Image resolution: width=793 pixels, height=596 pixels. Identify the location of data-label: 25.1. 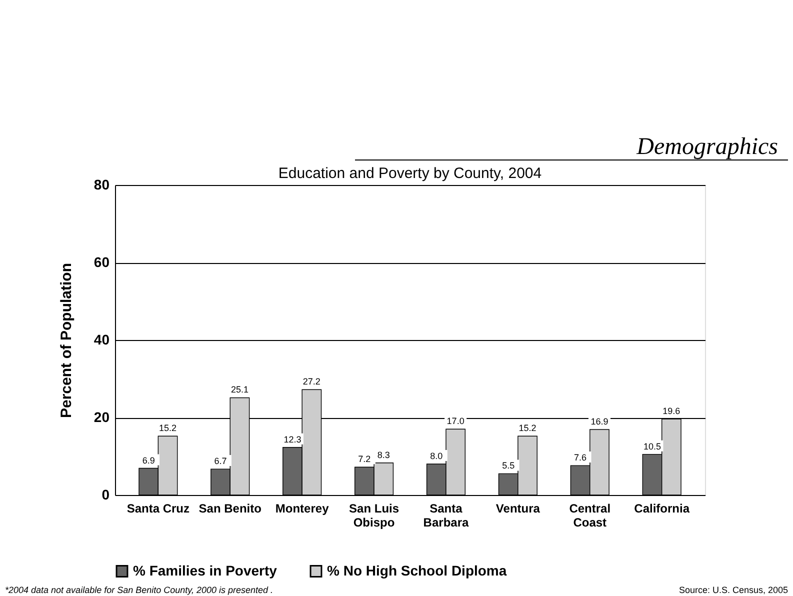
(239, 389).